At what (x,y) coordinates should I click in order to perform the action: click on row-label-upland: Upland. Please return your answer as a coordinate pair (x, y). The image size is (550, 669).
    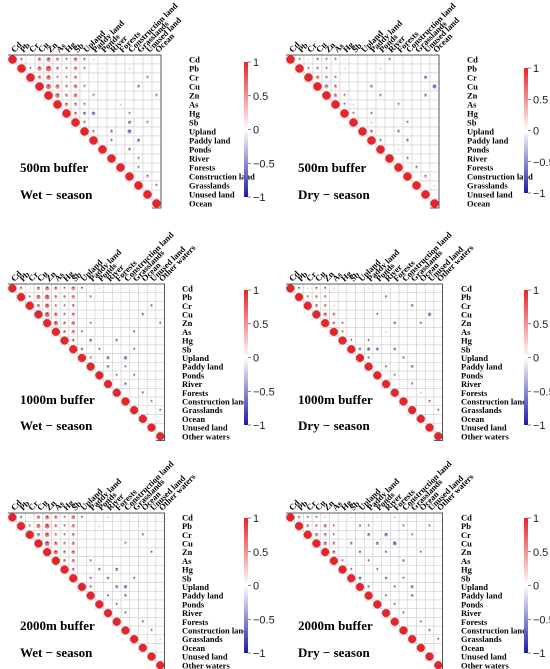
    Looking at the image, I should click on (480, 132).